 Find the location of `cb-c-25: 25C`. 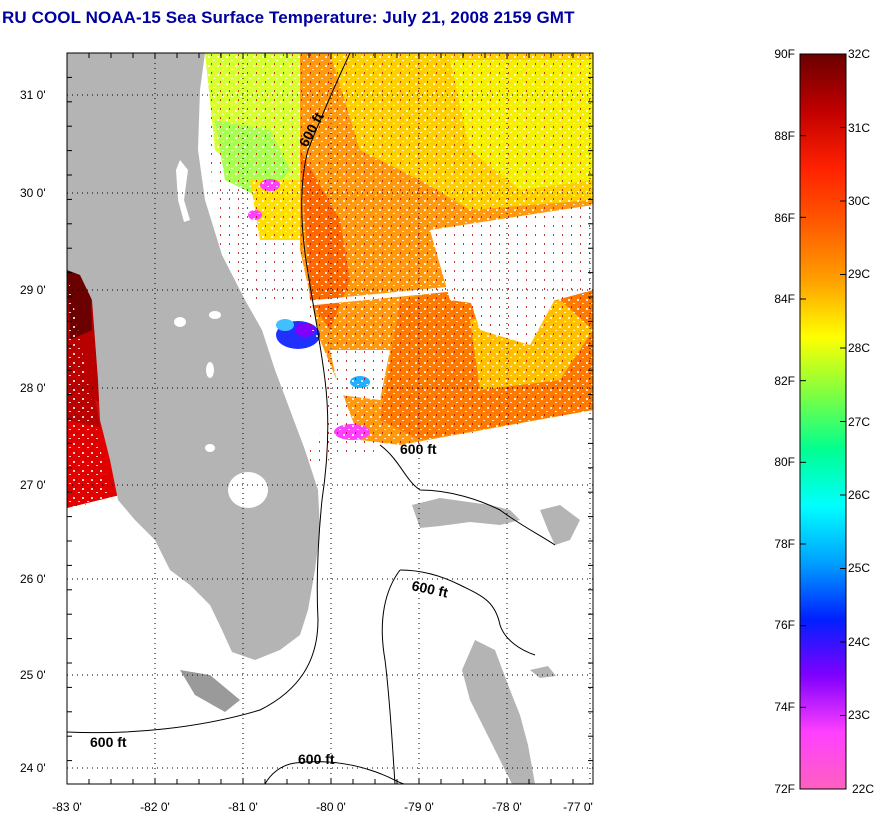

cb-c-25: 25C is located at coordinates (859, 568).